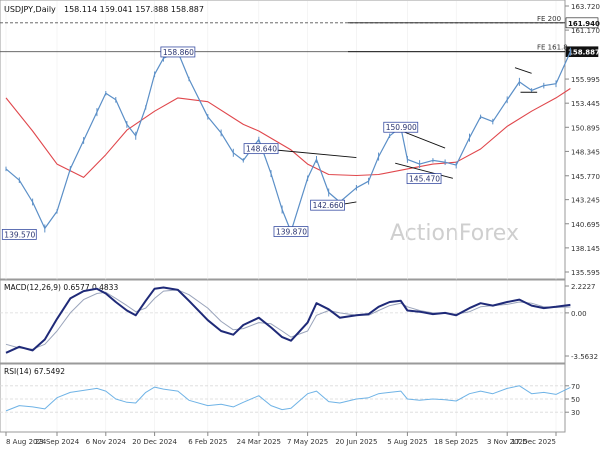 The width and height of the screenshot is (600, 450). Describe the element at coordinates (585, 31) in the screenshot. I see `price-y-tick-label: 161.170` at that location.